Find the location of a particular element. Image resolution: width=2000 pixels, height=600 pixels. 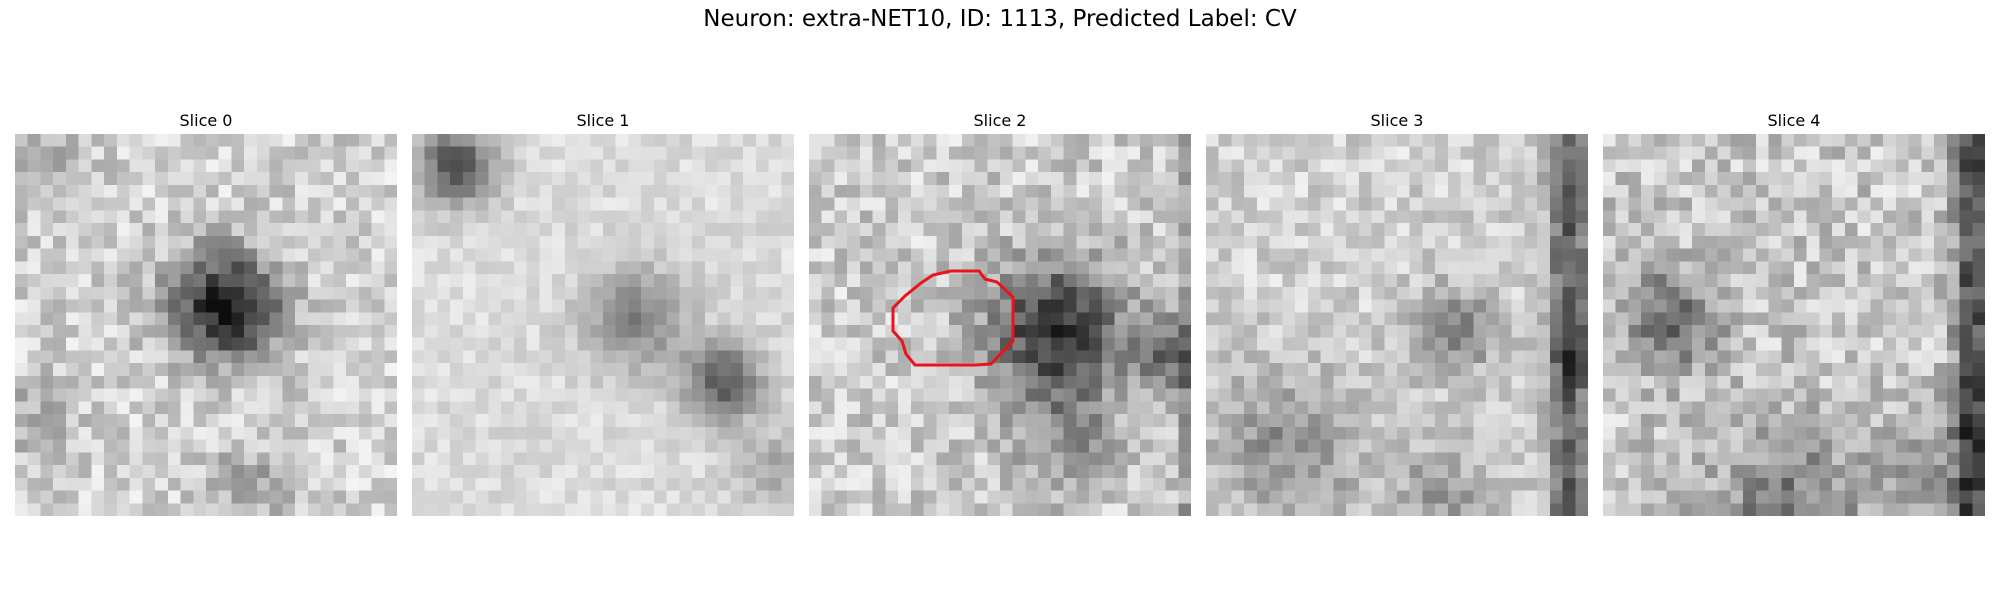

slice-panel-3: Slice 3 is located at coordinates (1397, 312).